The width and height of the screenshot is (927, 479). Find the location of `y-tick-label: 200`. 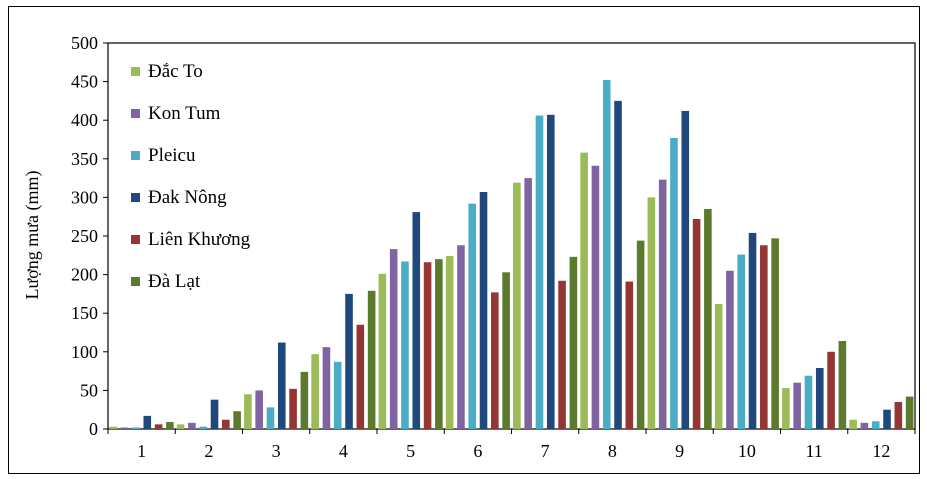

y-tick-label: 200 is located at coordinates (84, 275).